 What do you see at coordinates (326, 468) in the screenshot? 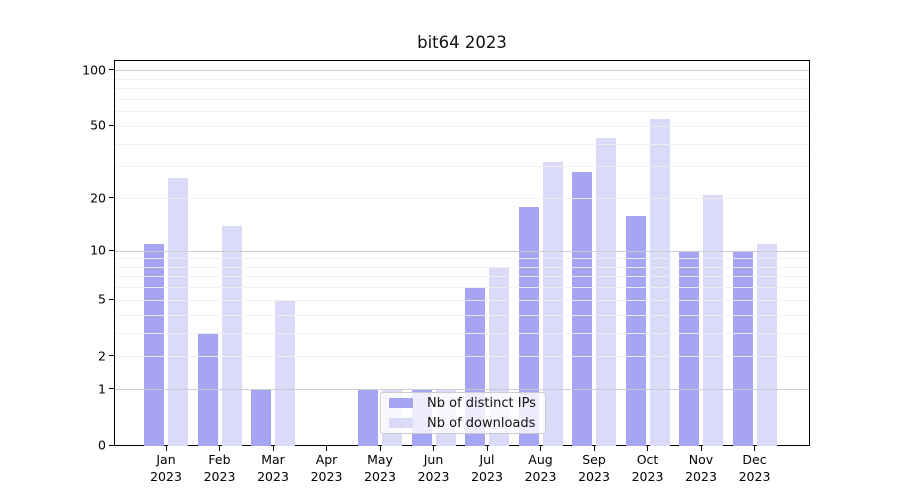
I see `x-tick-label-apr: Apr 2023` at bounding box center [326, 468].